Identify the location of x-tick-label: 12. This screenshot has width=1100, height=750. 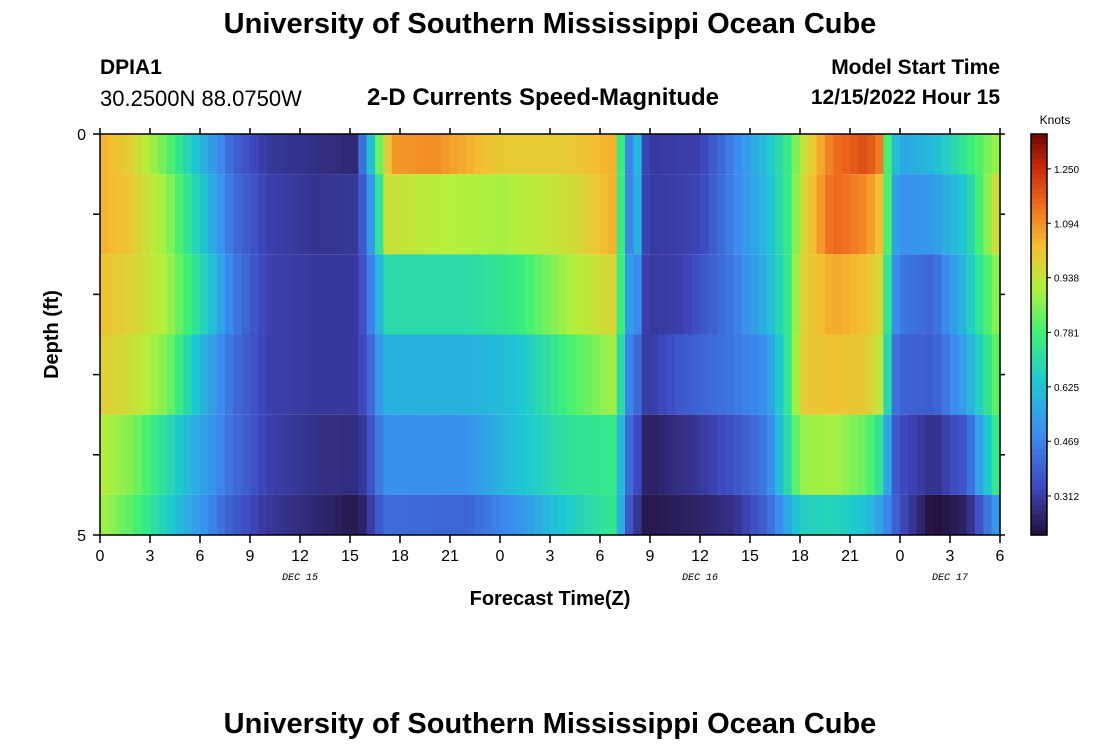
(300, 556).